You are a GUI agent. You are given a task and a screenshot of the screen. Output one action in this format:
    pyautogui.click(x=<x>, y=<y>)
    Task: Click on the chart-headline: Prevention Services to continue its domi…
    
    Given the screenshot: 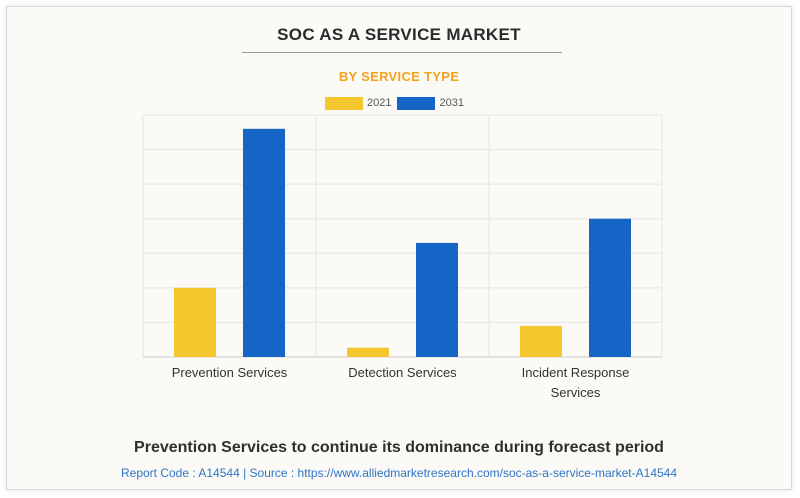 What is the action you would take?
    pyautogui.click(x=399, y=447)
    